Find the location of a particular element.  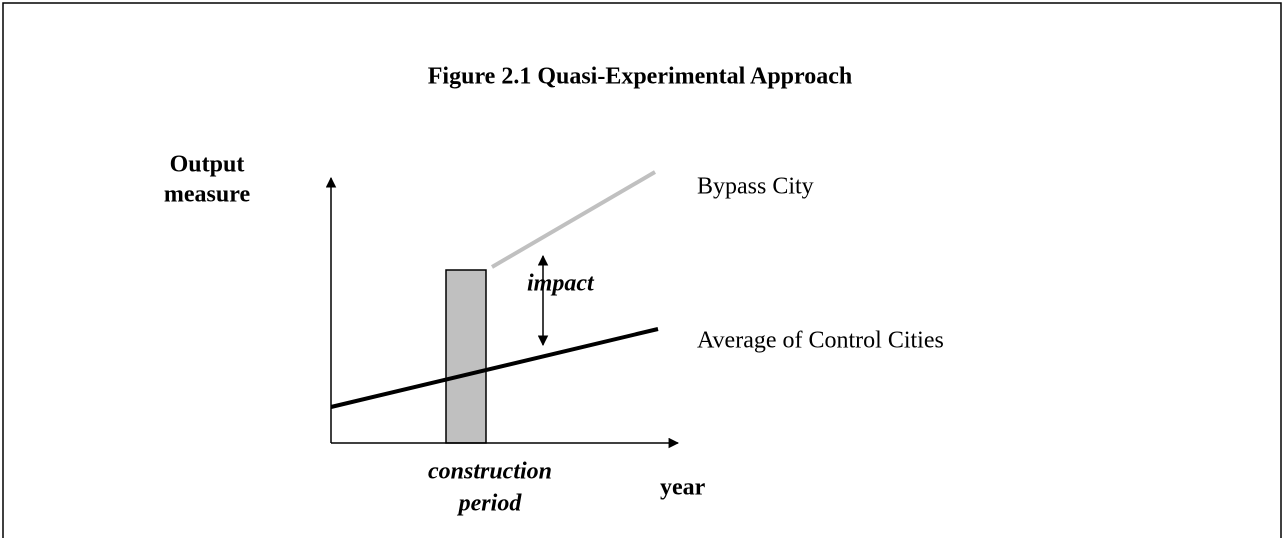

control-line is located at coordinates (494, 368).